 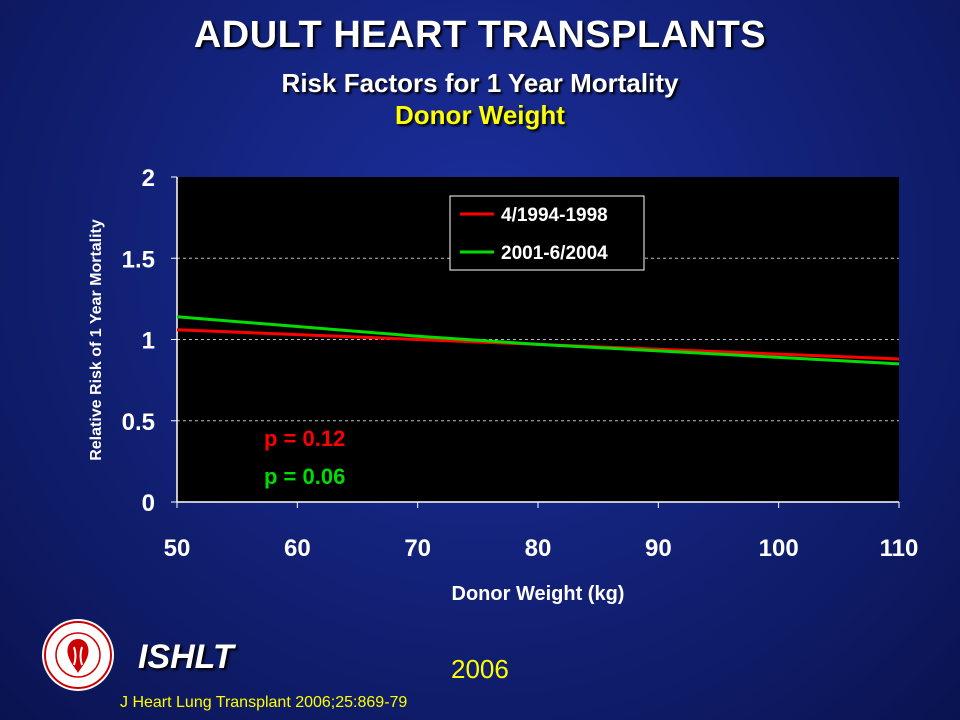 I want to click on y-tick-label: 1.5, so click(x=138, y=259).